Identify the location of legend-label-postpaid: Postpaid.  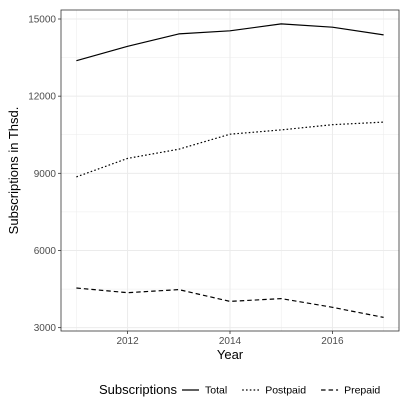
(285, 391).